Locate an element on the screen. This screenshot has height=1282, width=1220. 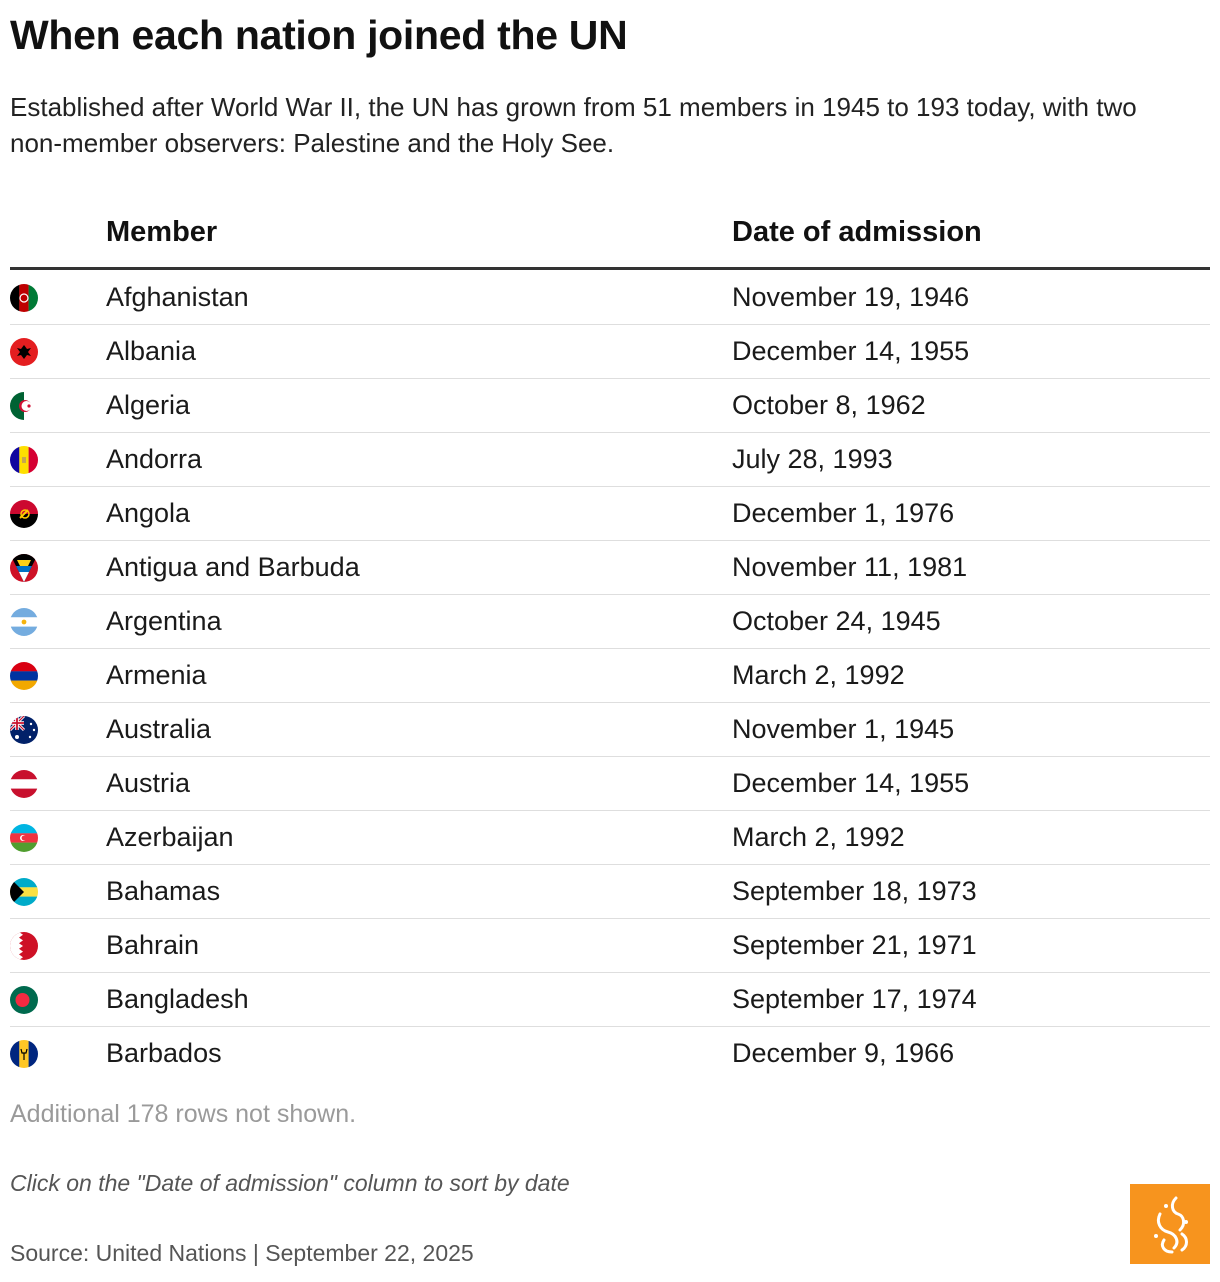
member-cell: Antigua and Barbuda is located at coordinates (233, 567).